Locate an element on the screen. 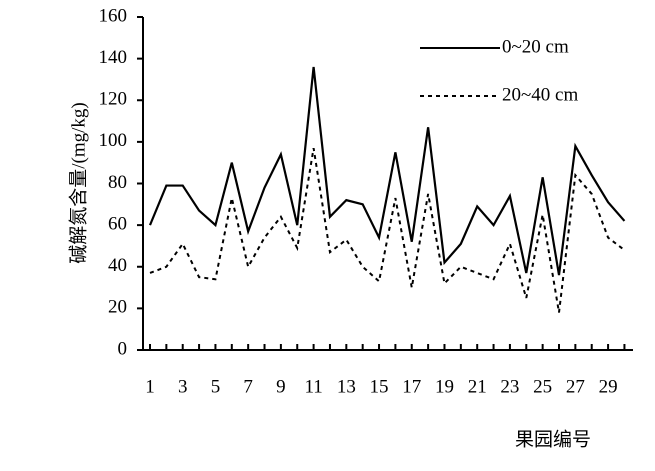 This screenshot has height=471, width=655. x-tick-label: 25 is located at coordinates (542, 386).